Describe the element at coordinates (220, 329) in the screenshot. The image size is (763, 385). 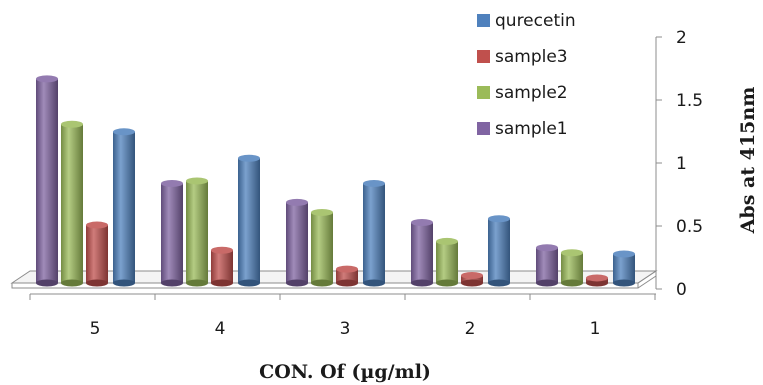
I see `x-tick-label: 4` at that location.